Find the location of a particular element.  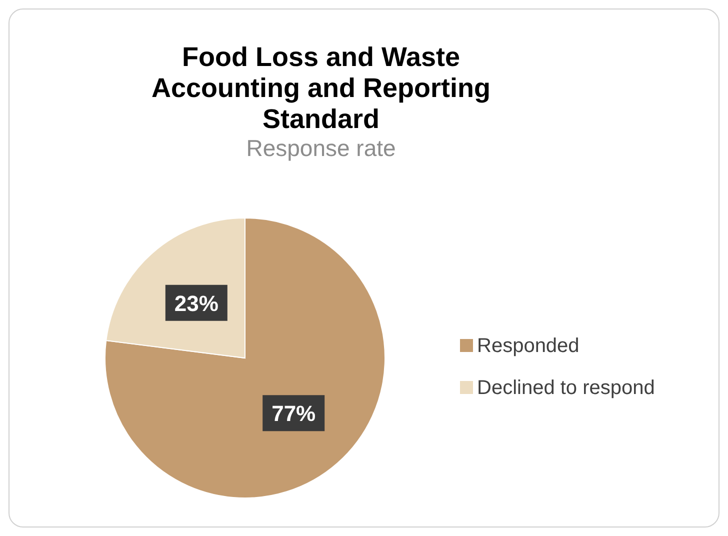

legend-label: Responded is located at coordinates (528, 346).